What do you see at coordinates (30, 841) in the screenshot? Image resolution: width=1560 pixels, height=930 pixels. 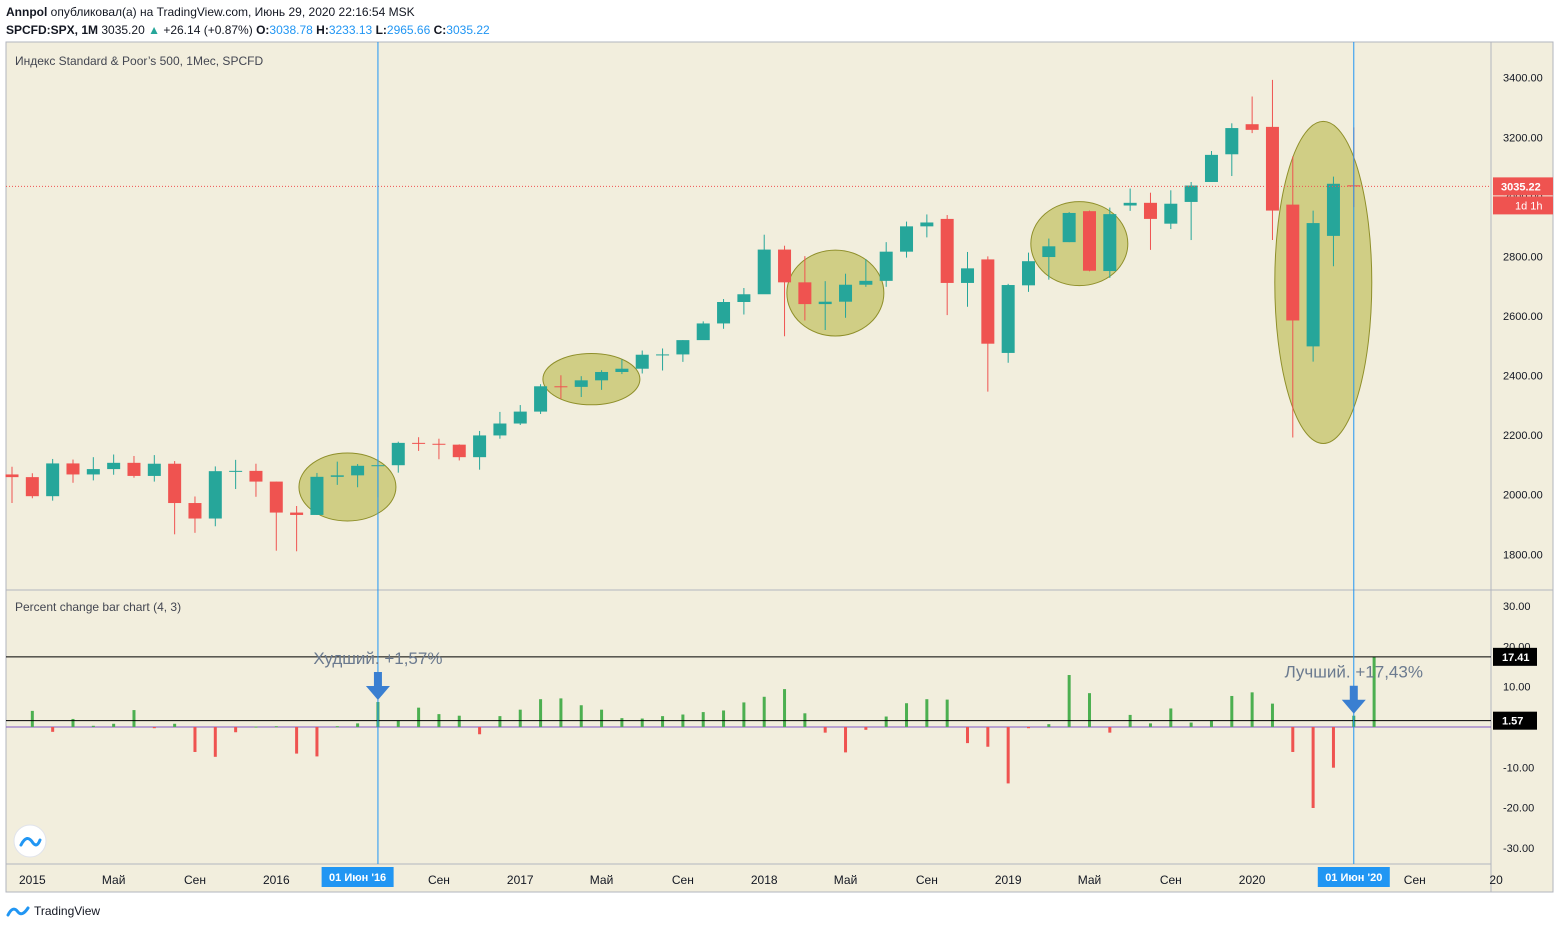 I see `tradingview-badge` at bounding box center [30, 841].